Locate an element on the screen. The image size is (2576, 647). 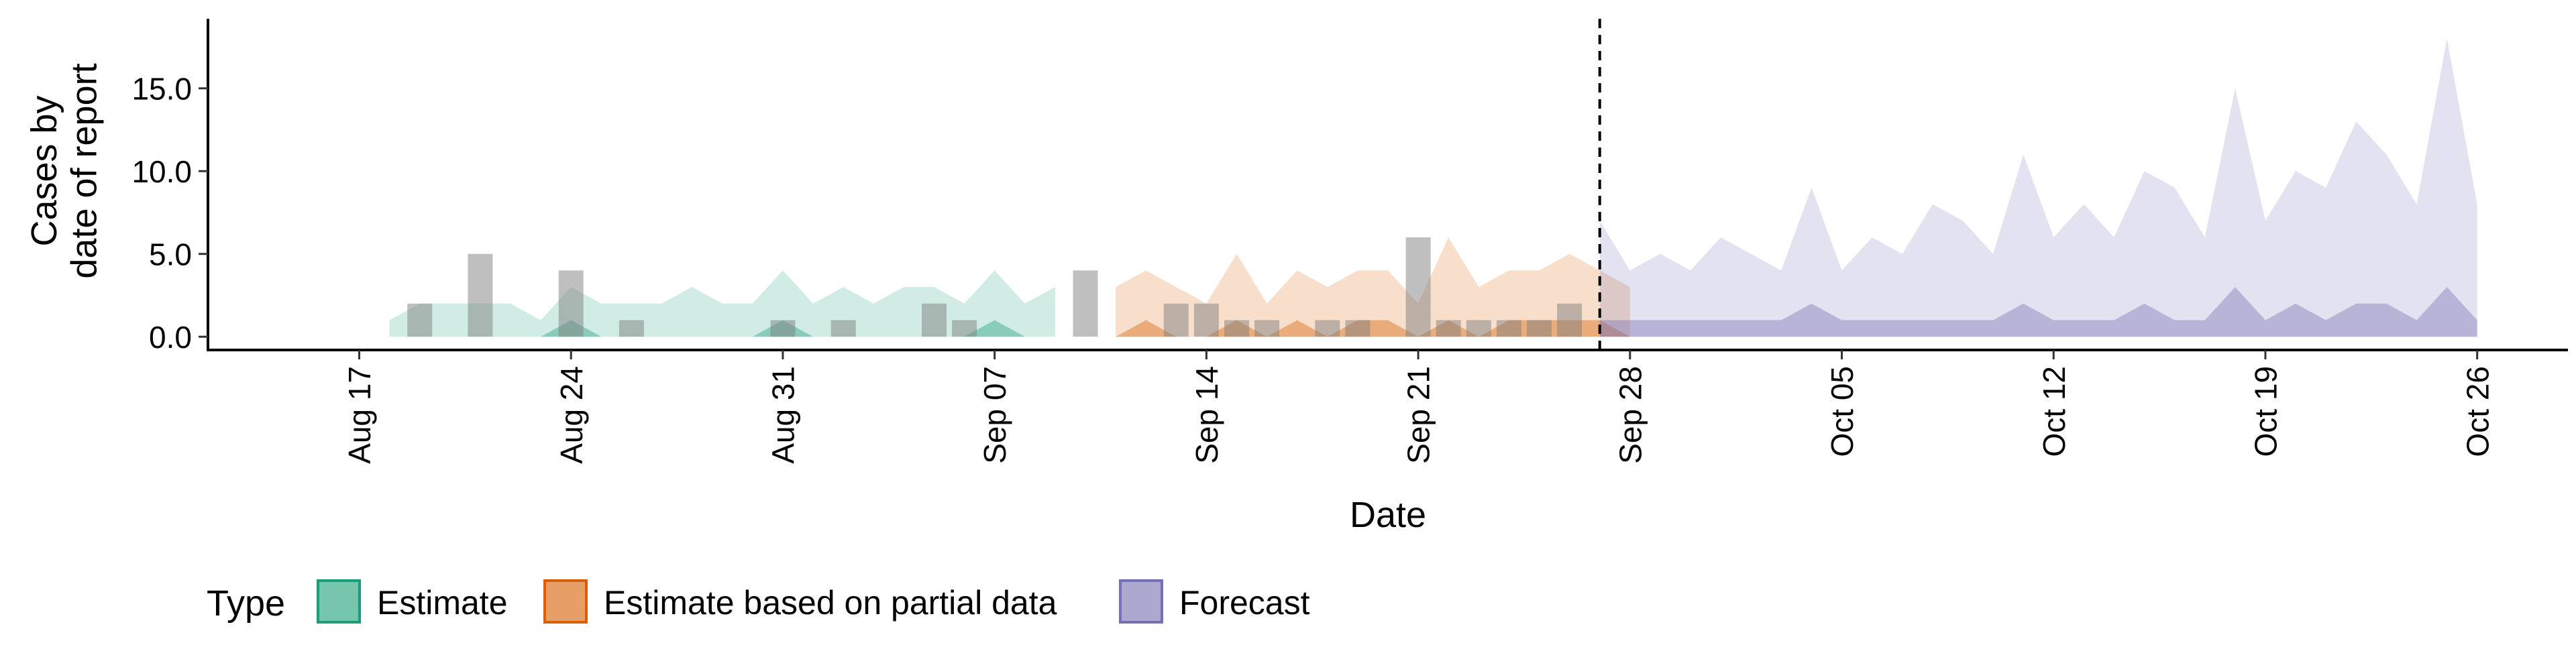
x-tick-label-5: Sep 21 is located at coordinates (1418, 415).